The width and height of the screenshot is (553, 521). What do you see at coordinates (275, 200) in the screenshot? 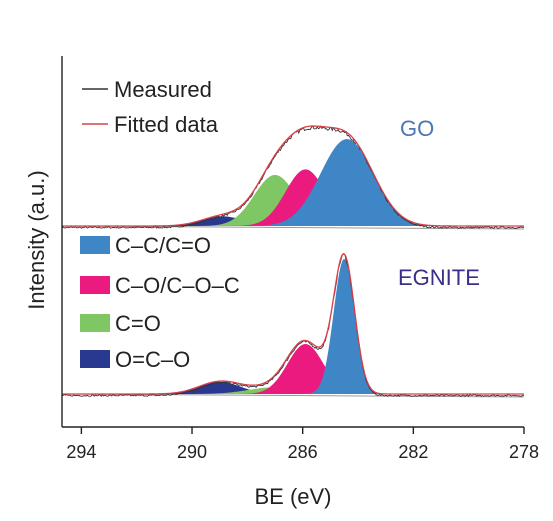
I see `peak-go-co` at bounding box center [275, 200].